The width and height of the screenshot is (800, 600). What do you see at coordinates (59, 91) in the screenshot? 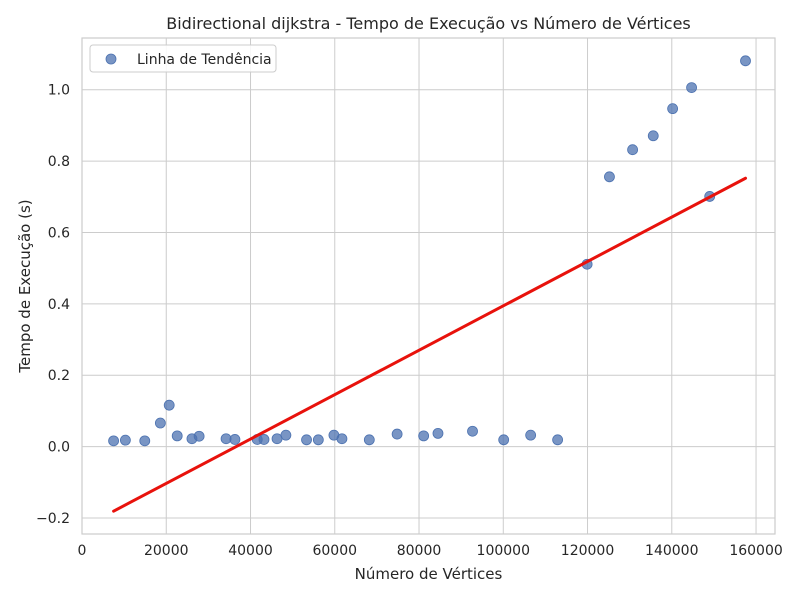
I see `y-tick-label: 1.0` at bounding box center [59, 91].